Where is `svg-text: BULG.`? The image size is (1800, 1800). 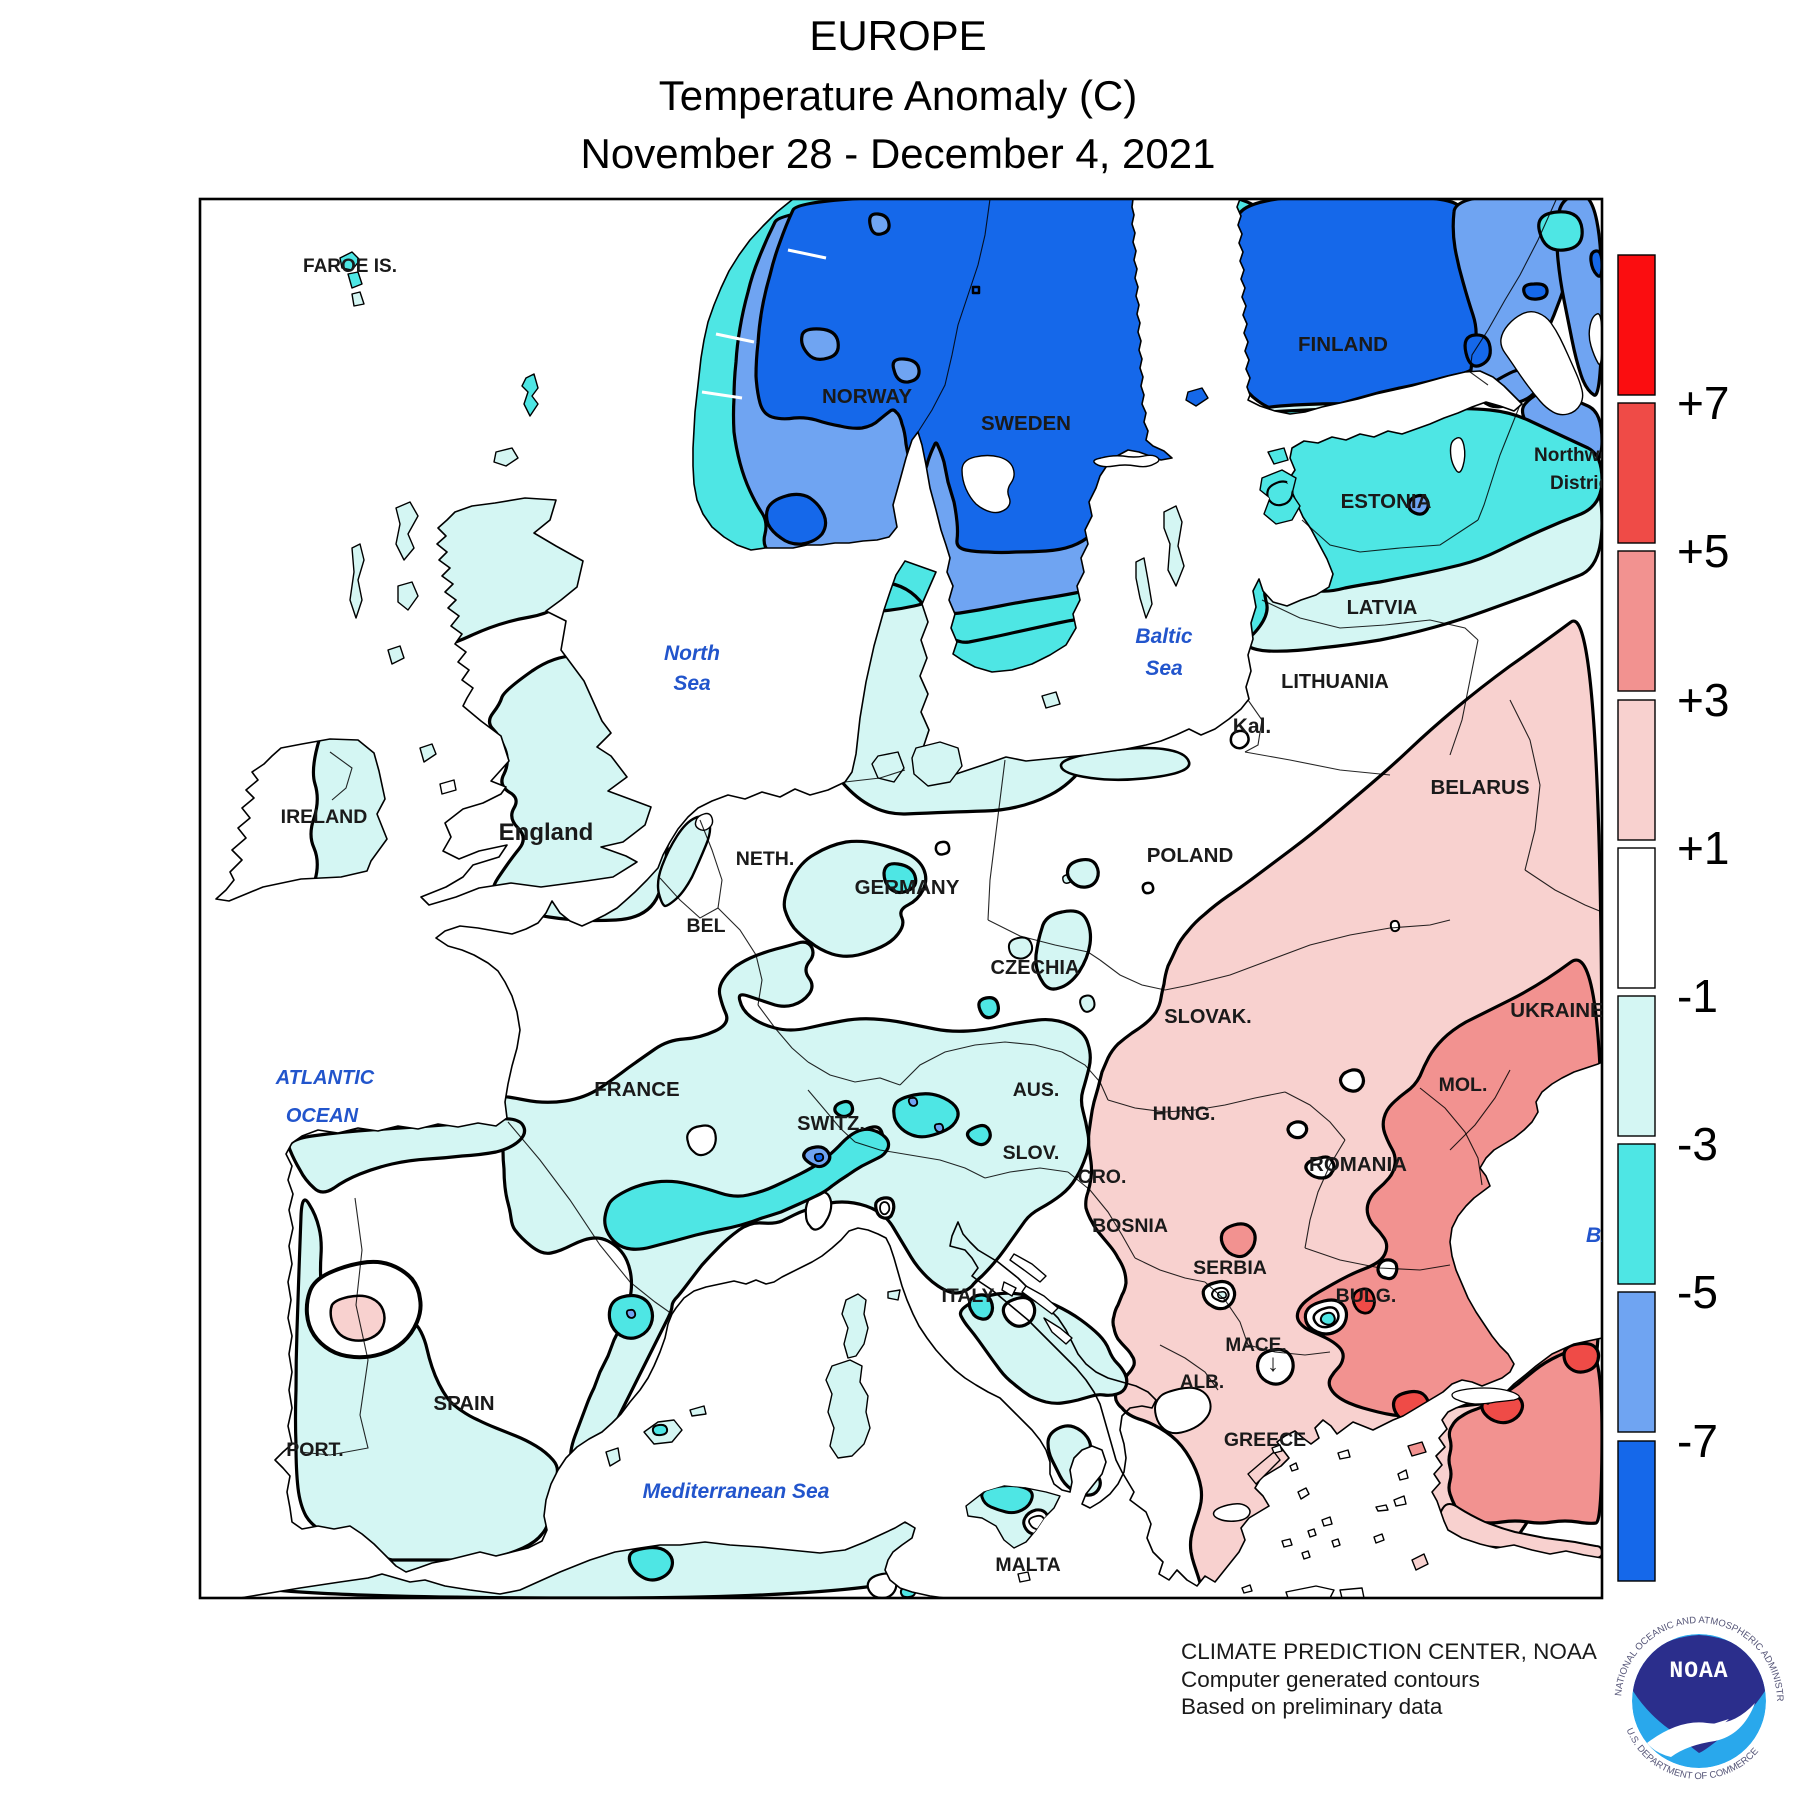 svg-text: BULG. is located at coordinates (1366, 1296).